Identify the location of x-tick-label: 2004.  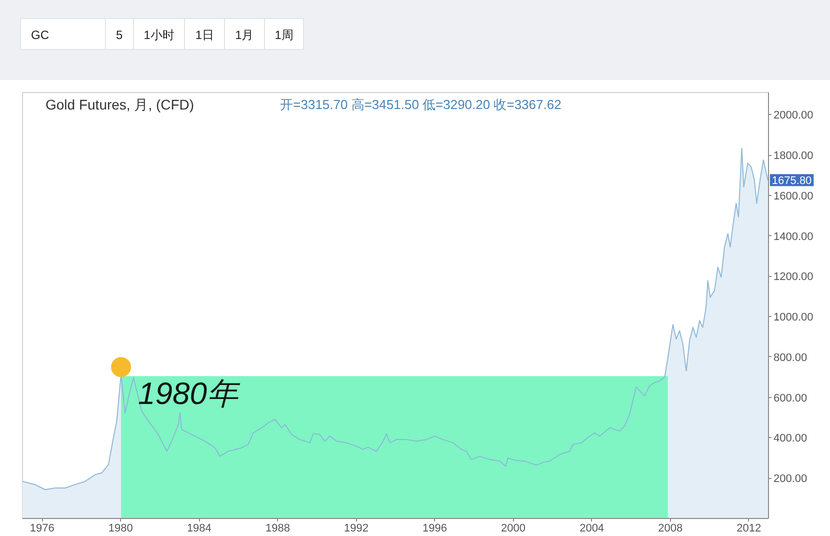
(592, 528).